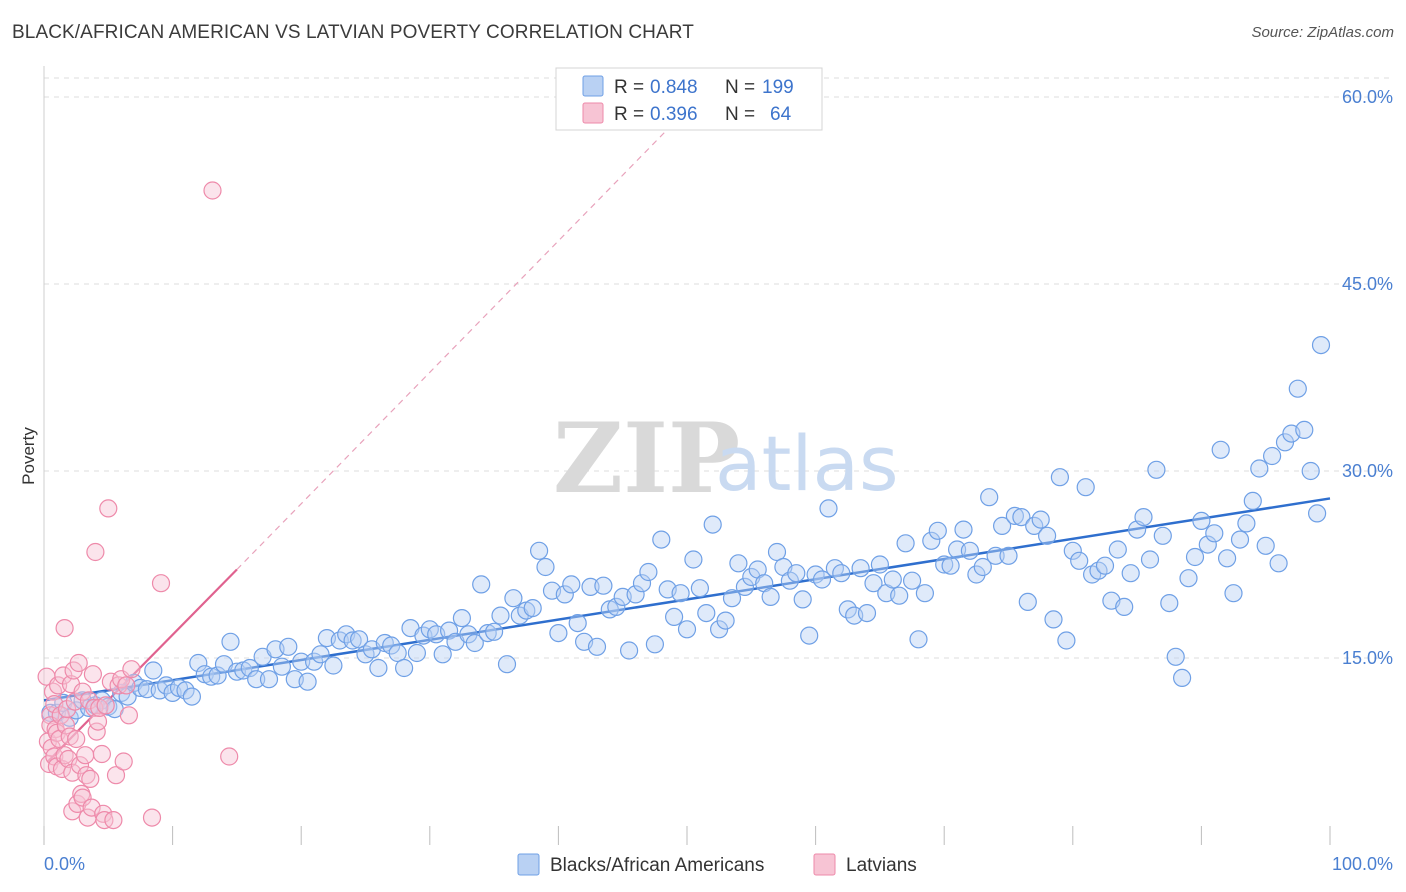 Image resolution: width=1406 pixels, height=892 pixels. I want to click on legend-swatch-pink, so click(593, 113).